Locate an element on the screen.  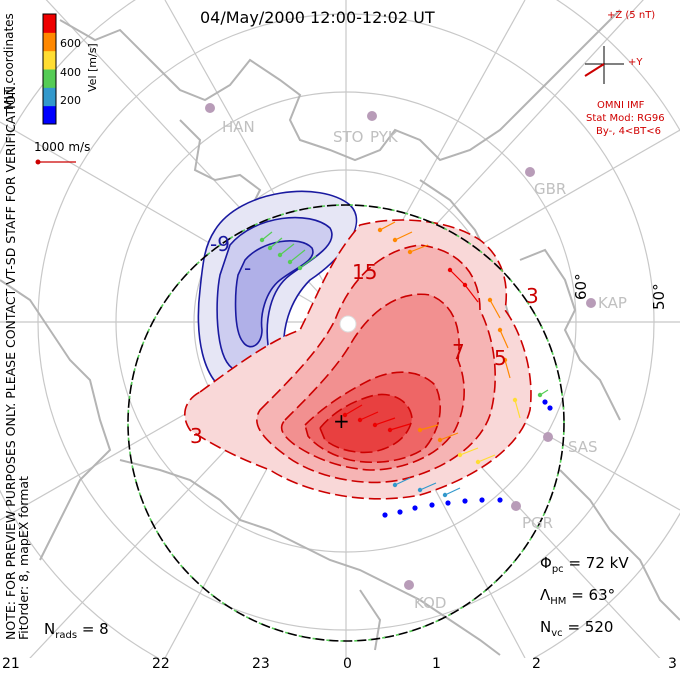
contour-label-7: 7 is located at coordinates (458, 352).